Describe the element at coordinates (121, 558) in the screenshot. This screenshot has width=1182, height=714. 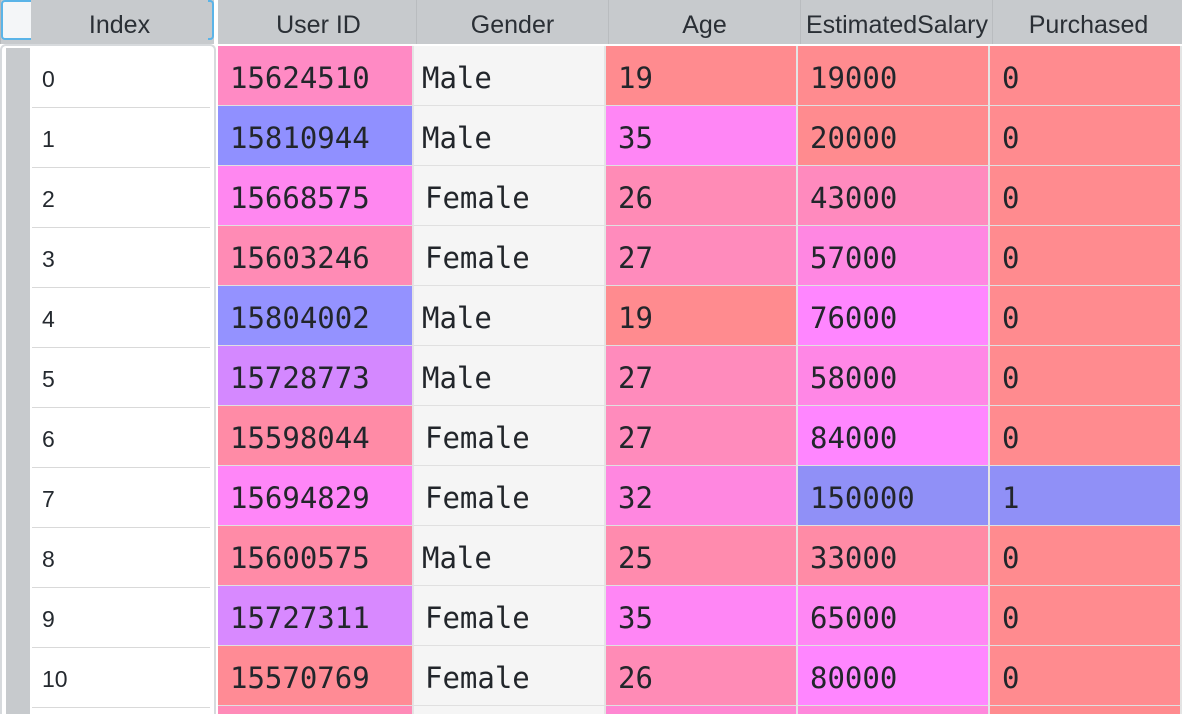
I see `row-index-cell: 8` at that location.